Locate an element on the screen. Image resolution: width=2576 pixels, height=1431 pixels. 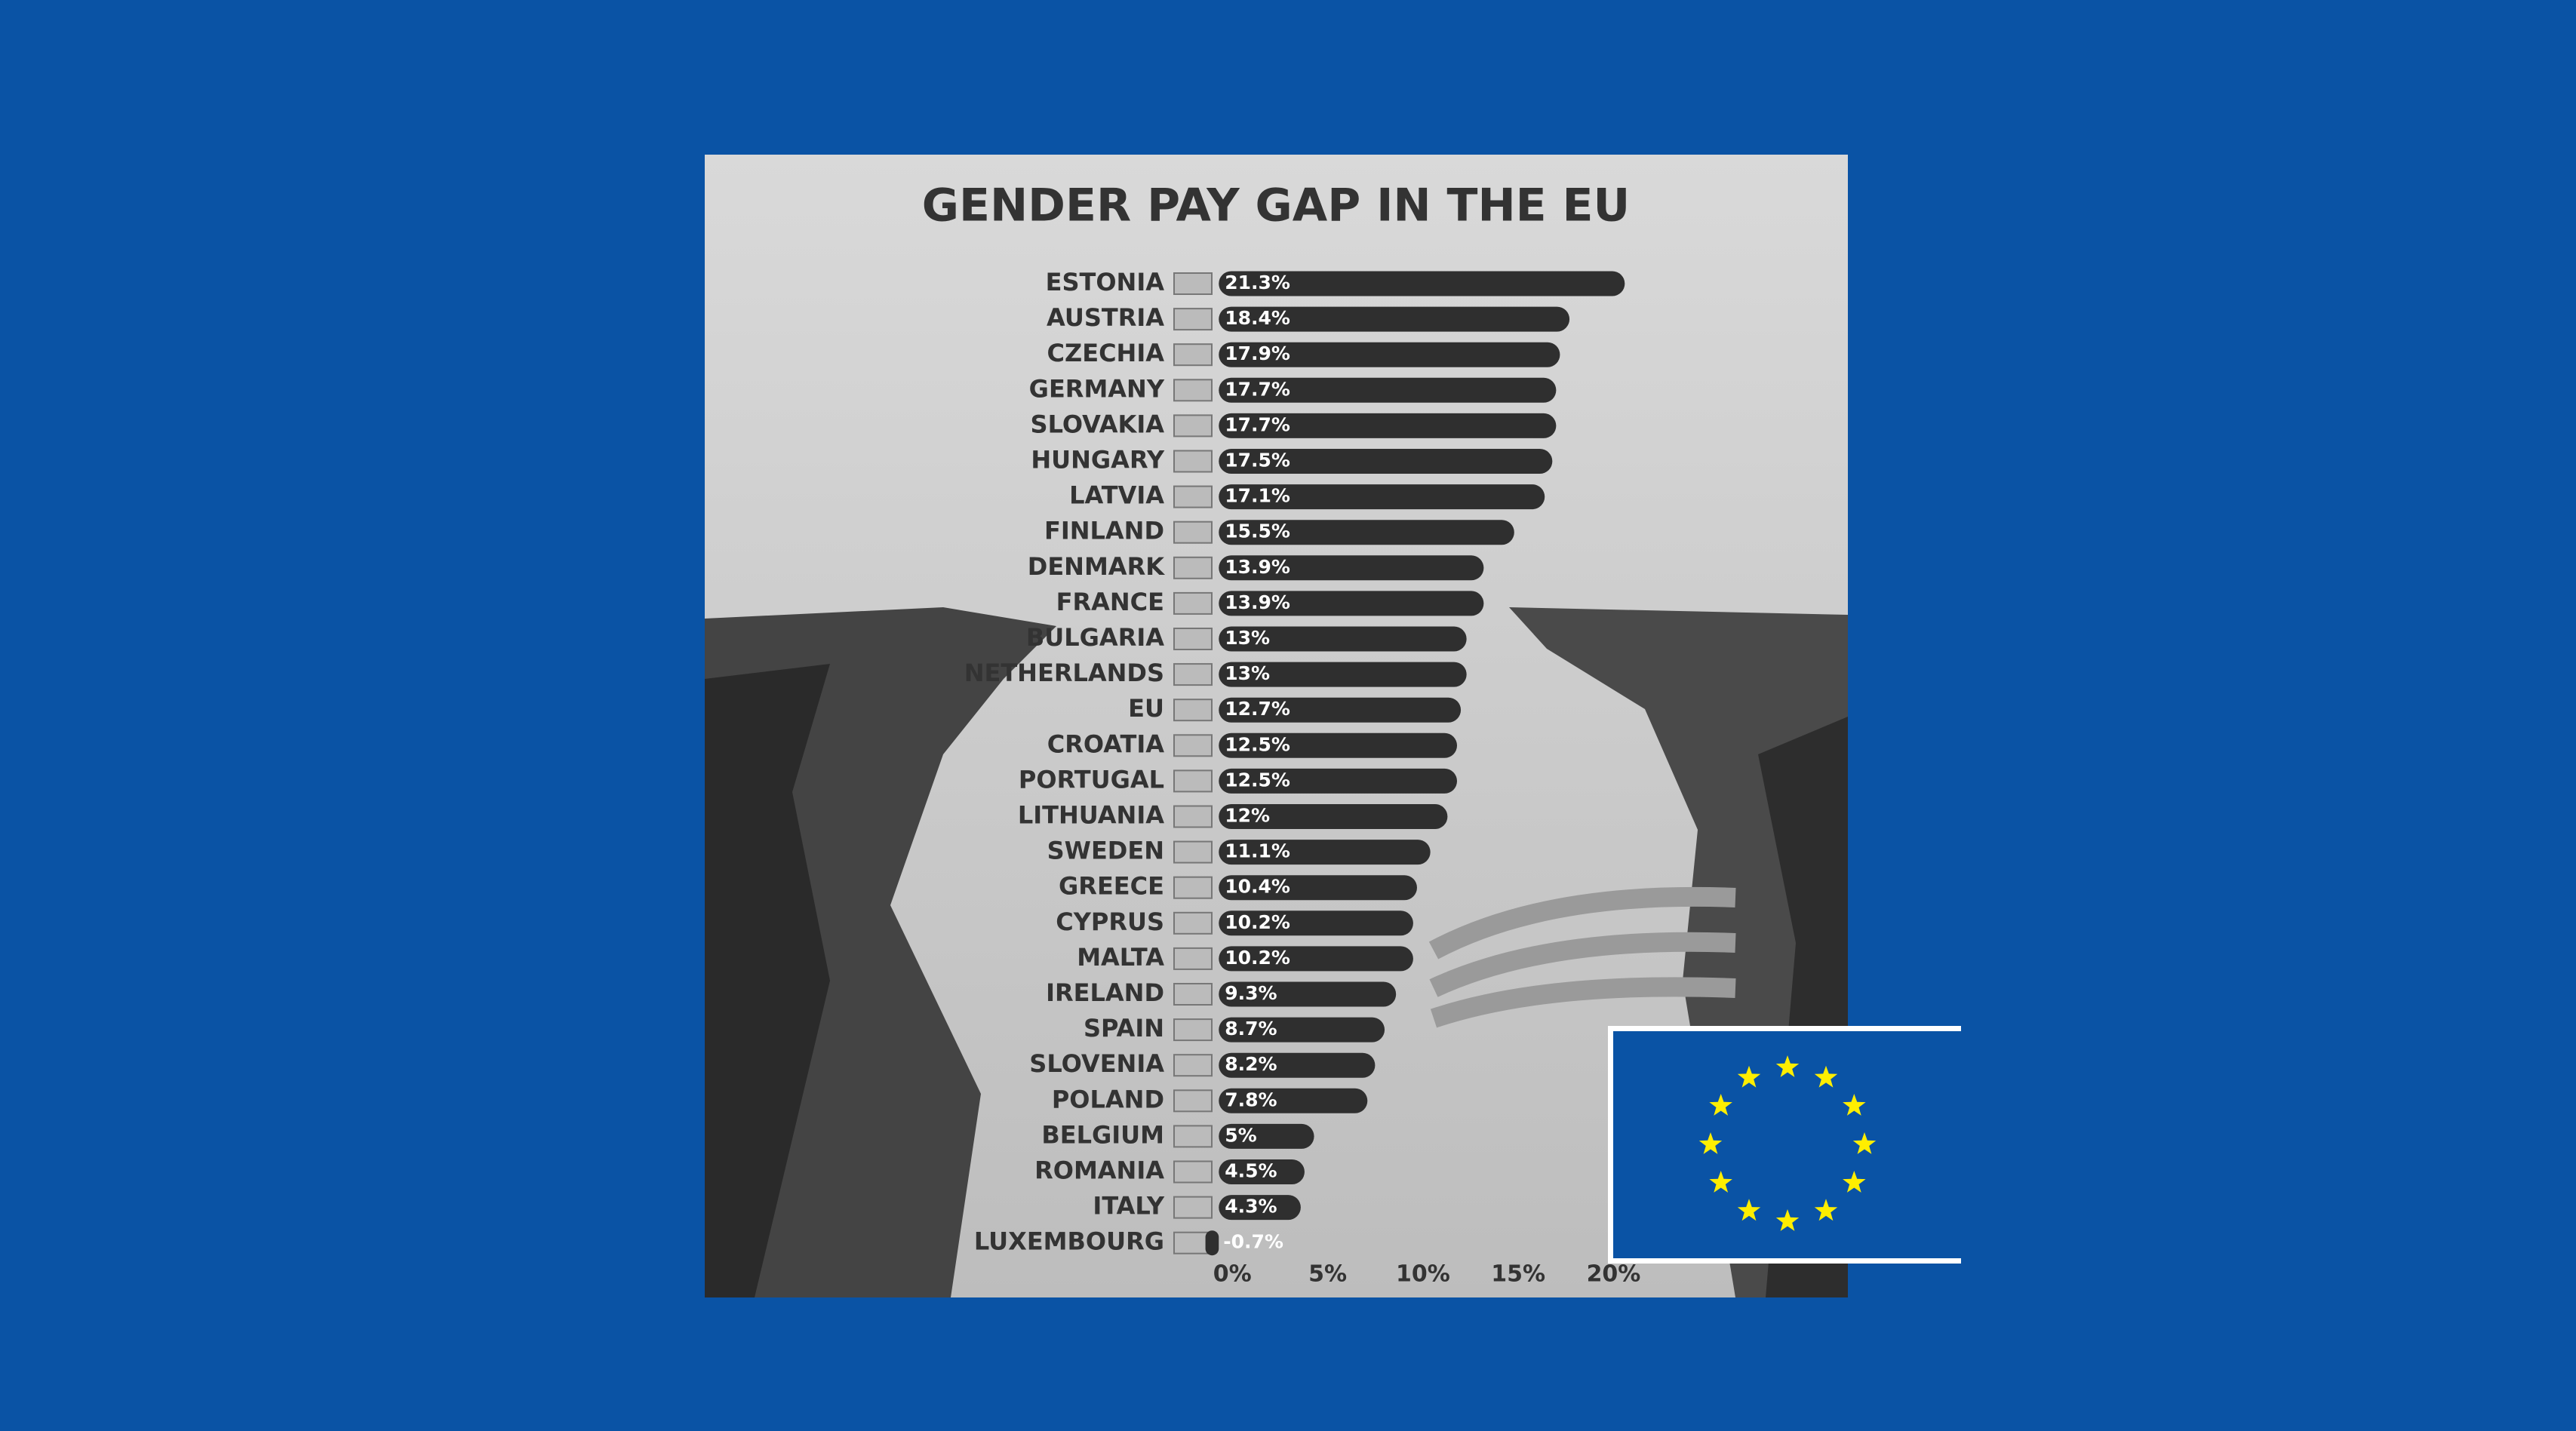
value-label: 15.5% is located at coordinates (1257, 531).